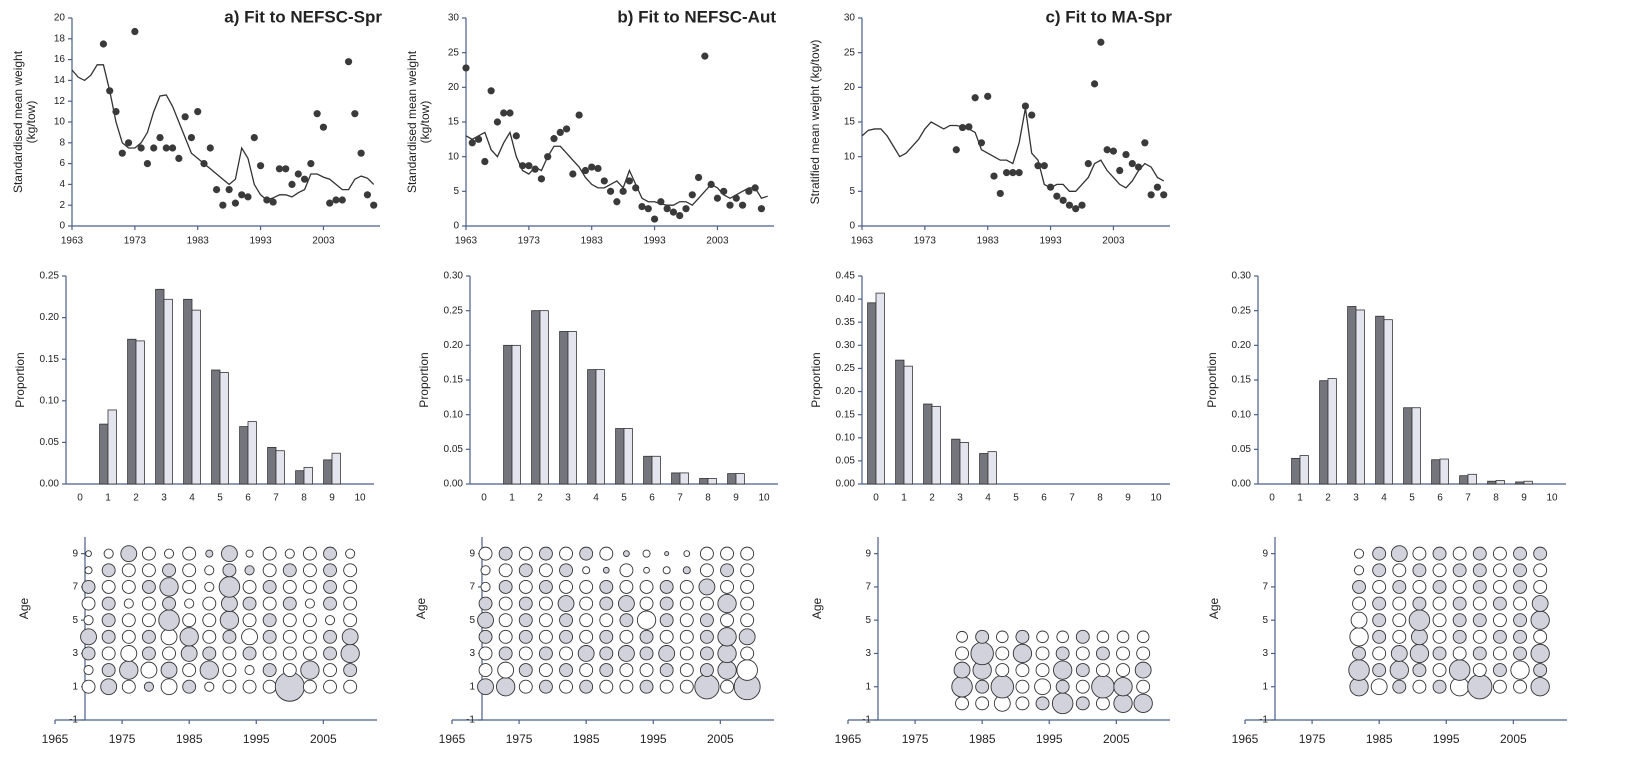  What do you see at coordinates (472, 620) in the screenshot?
I see `y-tick-label: 5` at bounding box center [472, 620].